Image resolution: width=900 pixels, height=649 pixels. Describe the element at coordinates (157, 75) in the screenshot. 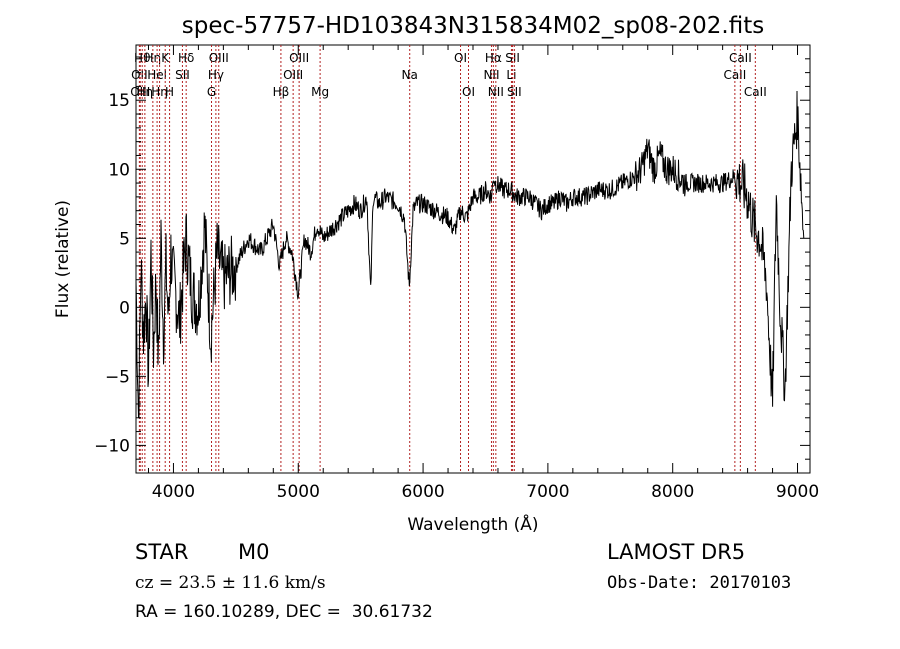

I see `line-marker-label: Hel` at that location.